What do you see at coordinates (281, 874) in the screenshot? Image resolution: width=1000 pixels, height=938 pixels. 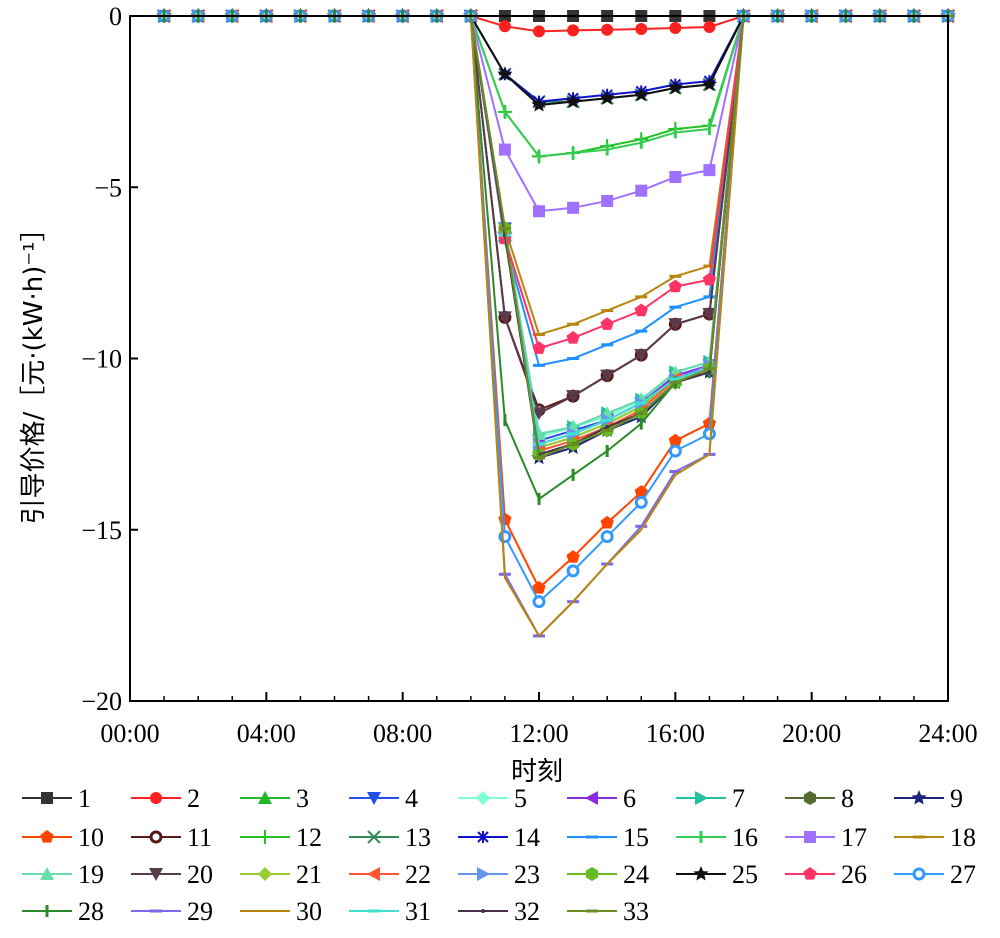 I see `legend-item-21: 21` at bounding box center [281, 874].